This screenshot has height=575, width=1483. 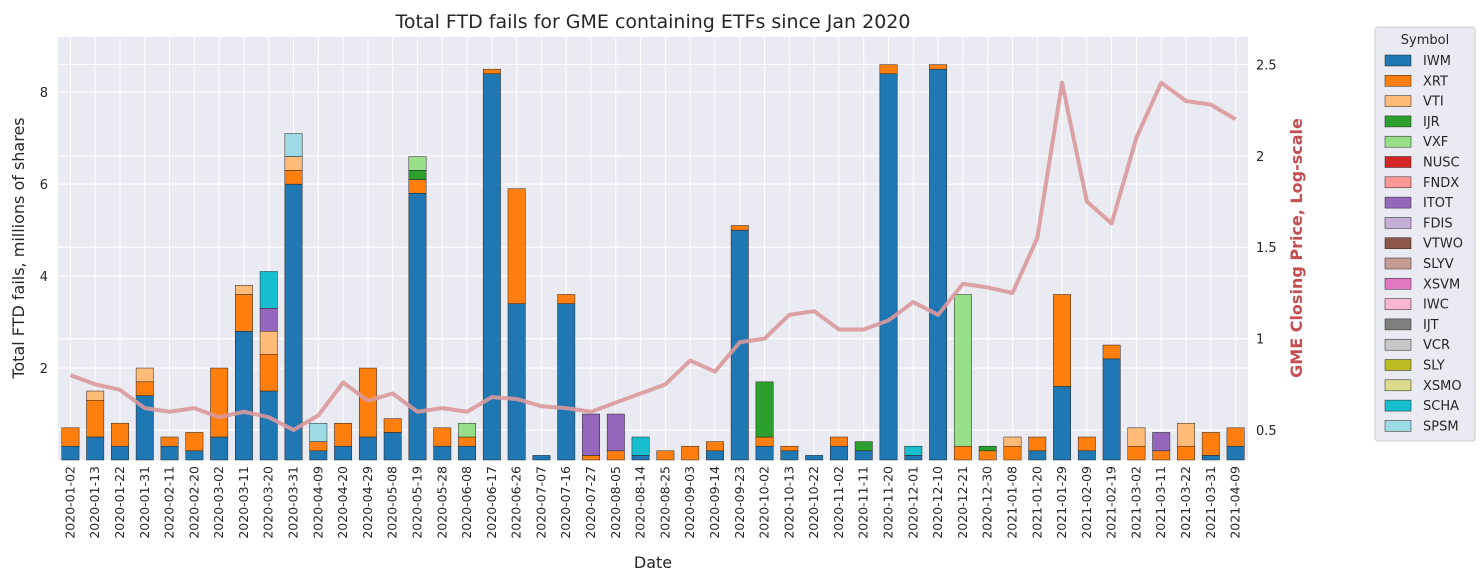 I want to click on x-tick-label: 2021-02-09, so click(x=1086, y=502).